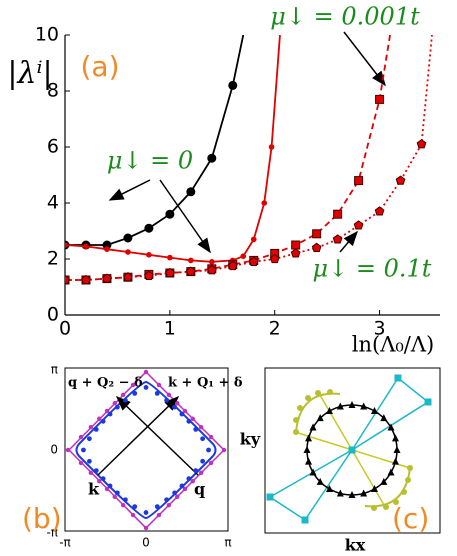 The width and height of the screenshot is (457, 556). I want to click on series-line, so click(155, 140).